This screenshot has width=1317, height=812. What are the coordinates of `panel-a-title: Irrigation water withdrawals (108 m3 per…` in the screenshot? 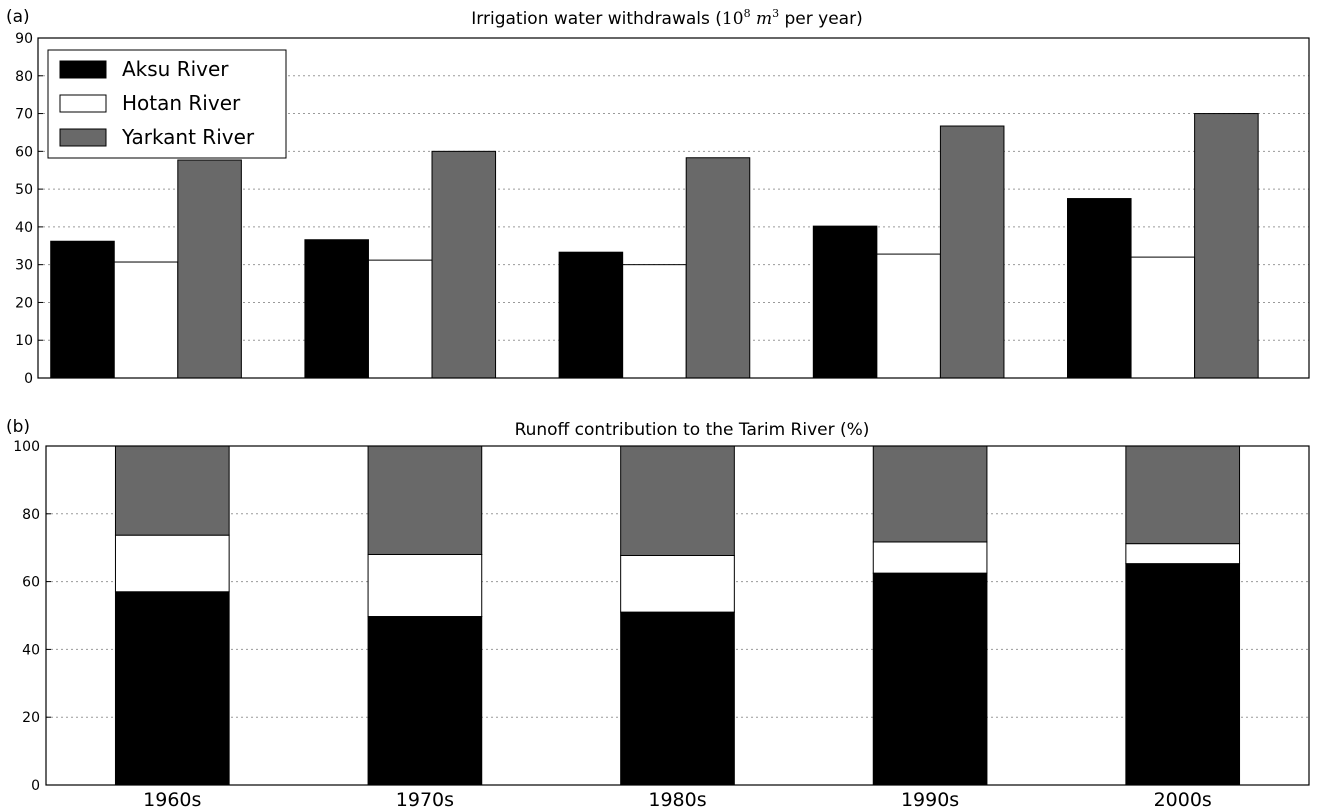 It's located at (666, 18).